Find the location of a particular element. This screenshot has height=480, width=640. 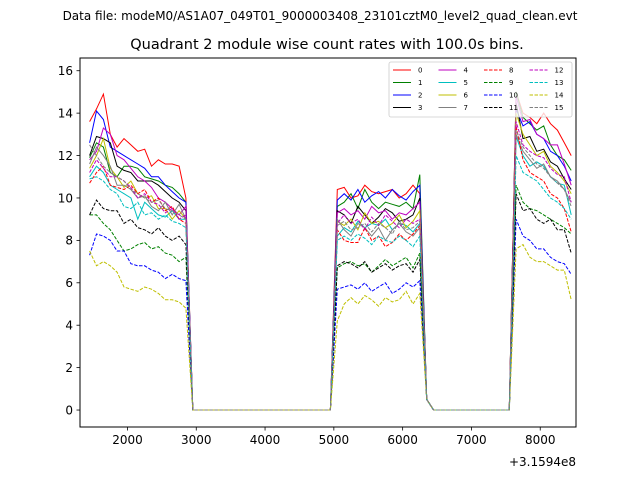

y-tick-label: 4 is located at coordinates (69, 326).